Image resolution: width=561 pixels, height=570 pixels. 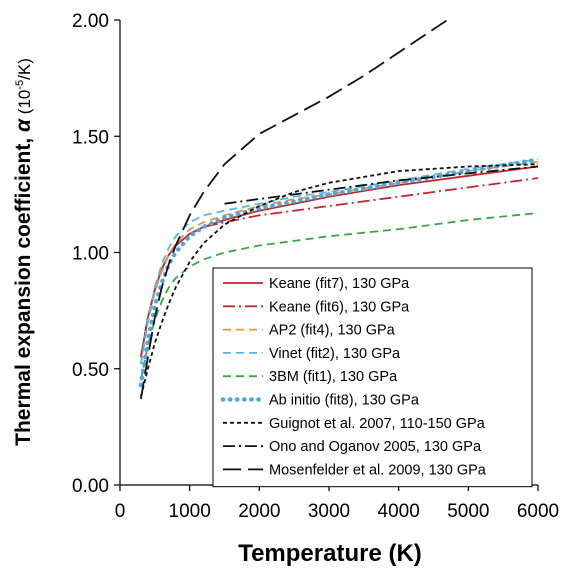 I want to click on legend-label: Vinet (fit2), 130 GPa, so click(x=335, y=354).